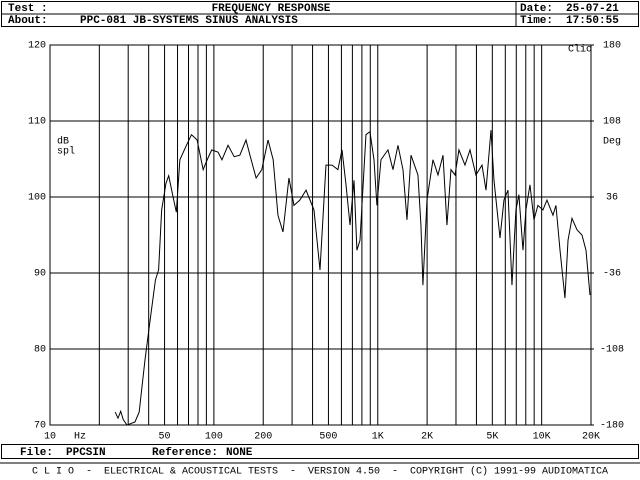  What do you see at coordinates (239, 453) in the screenshot?
I see `reference: NONE` at bounding box center [239, 453].